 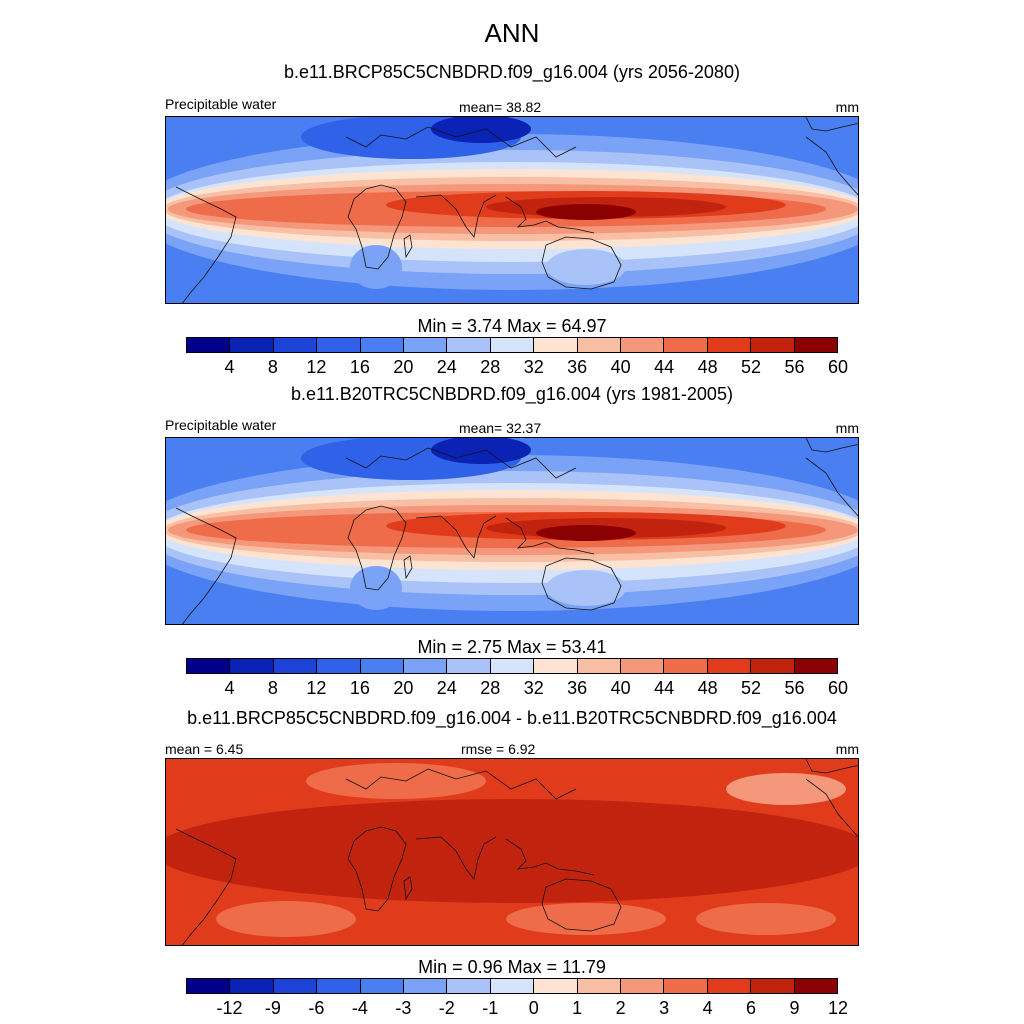 What do you see at coordinates (500, 107) in the screenshot?
I see `panel-1-mean-label: mean= 38.82` at bounding box center [500, 107].